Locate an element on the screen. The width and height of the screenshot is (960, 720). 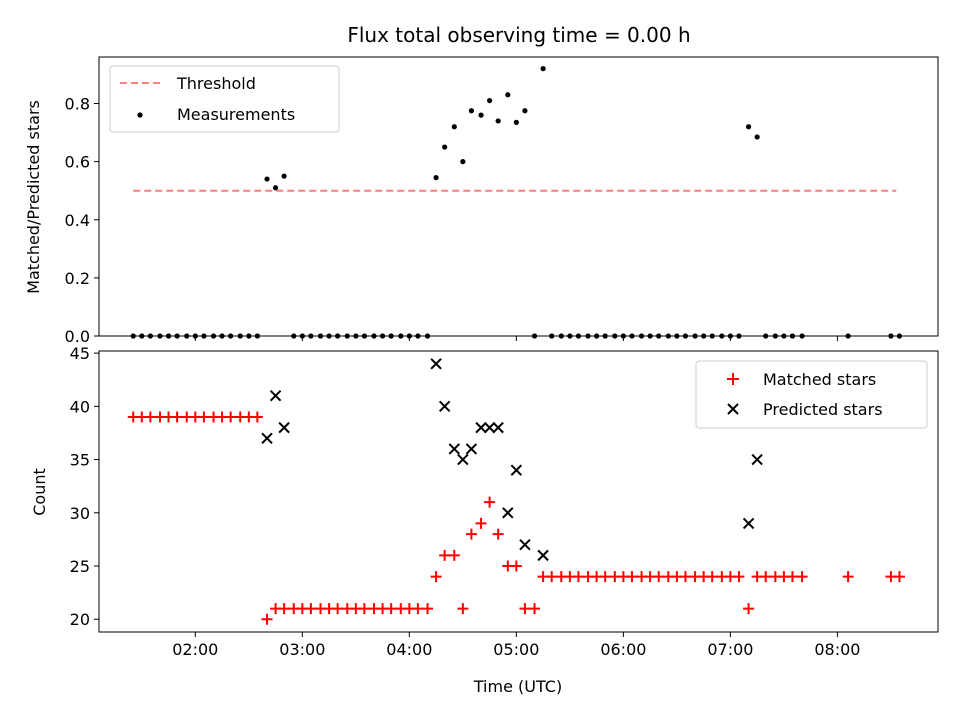
x-tick-label: 06:00 is located at coordinates (623, 649).